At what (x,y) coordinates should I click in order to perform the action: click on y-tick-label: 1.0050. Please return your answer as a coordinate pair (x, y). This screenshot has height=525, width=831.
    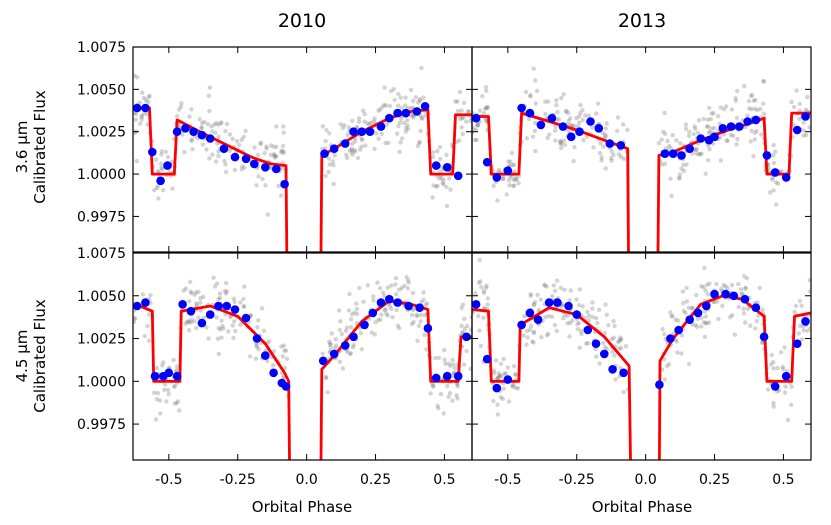
    Looking at the image, I should click on (101, 90).